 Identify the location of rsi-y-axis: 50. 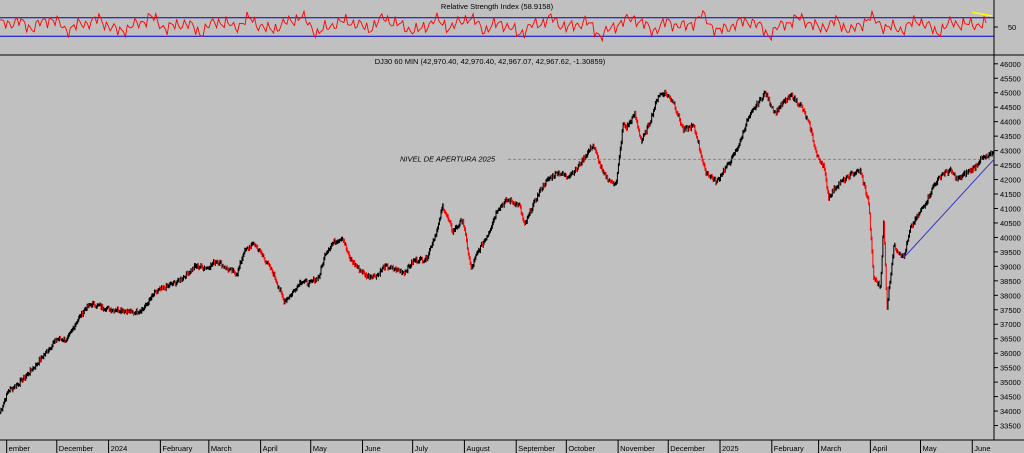
(1005, 27).